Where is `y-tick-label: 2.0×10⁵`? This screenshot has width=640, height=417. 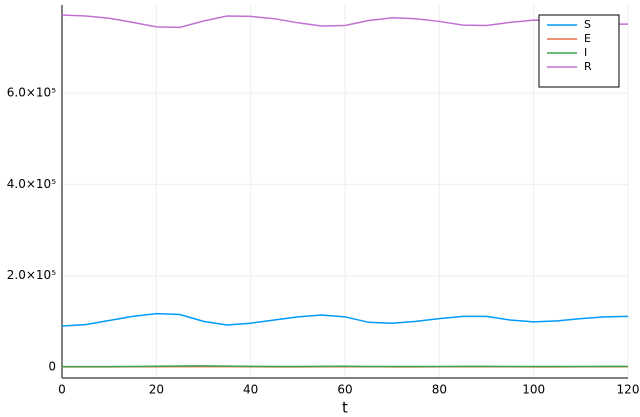
y-tick-label: 2.0×10⁵ is located at coordinates (31, 275).